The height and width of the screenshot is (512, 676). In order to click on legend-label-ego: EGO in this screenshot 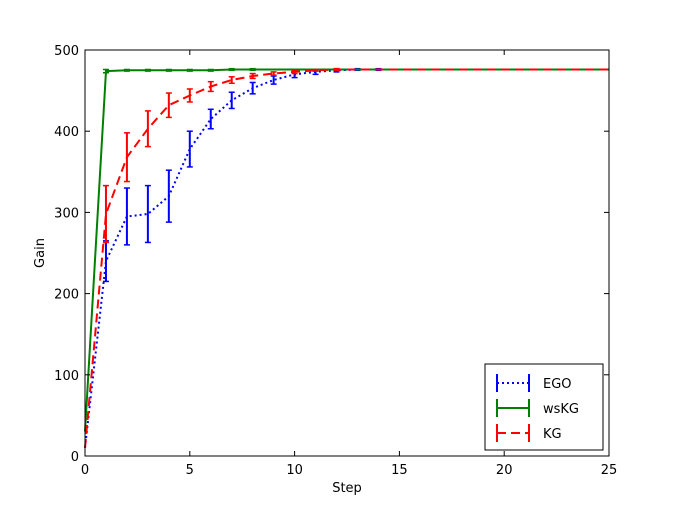, I will do `click(557, 384)`.